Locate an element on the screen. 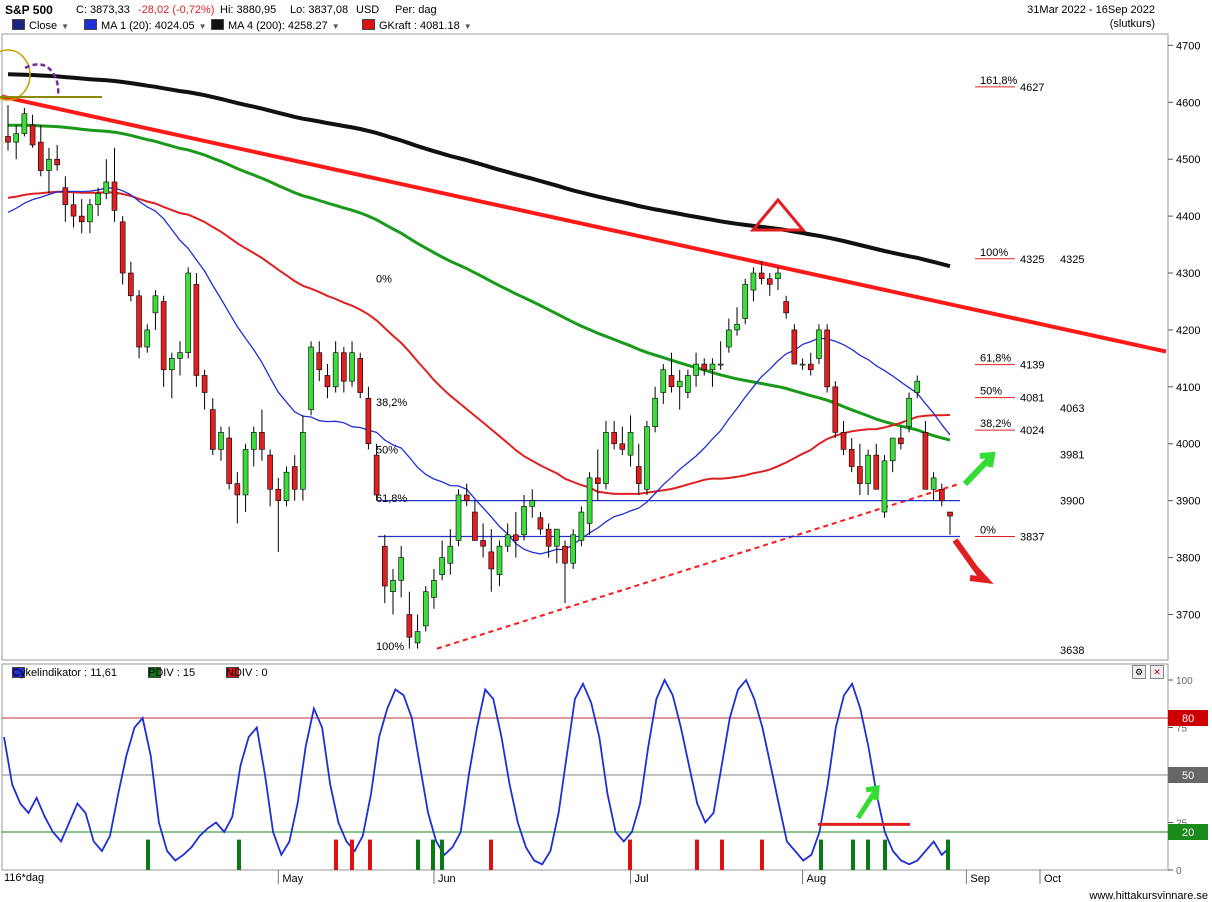 The width and height of the screenshot is (1212, 902). legend-cycle-label: Cykelindikator : 11,61 is located at coordinates (64, 673).